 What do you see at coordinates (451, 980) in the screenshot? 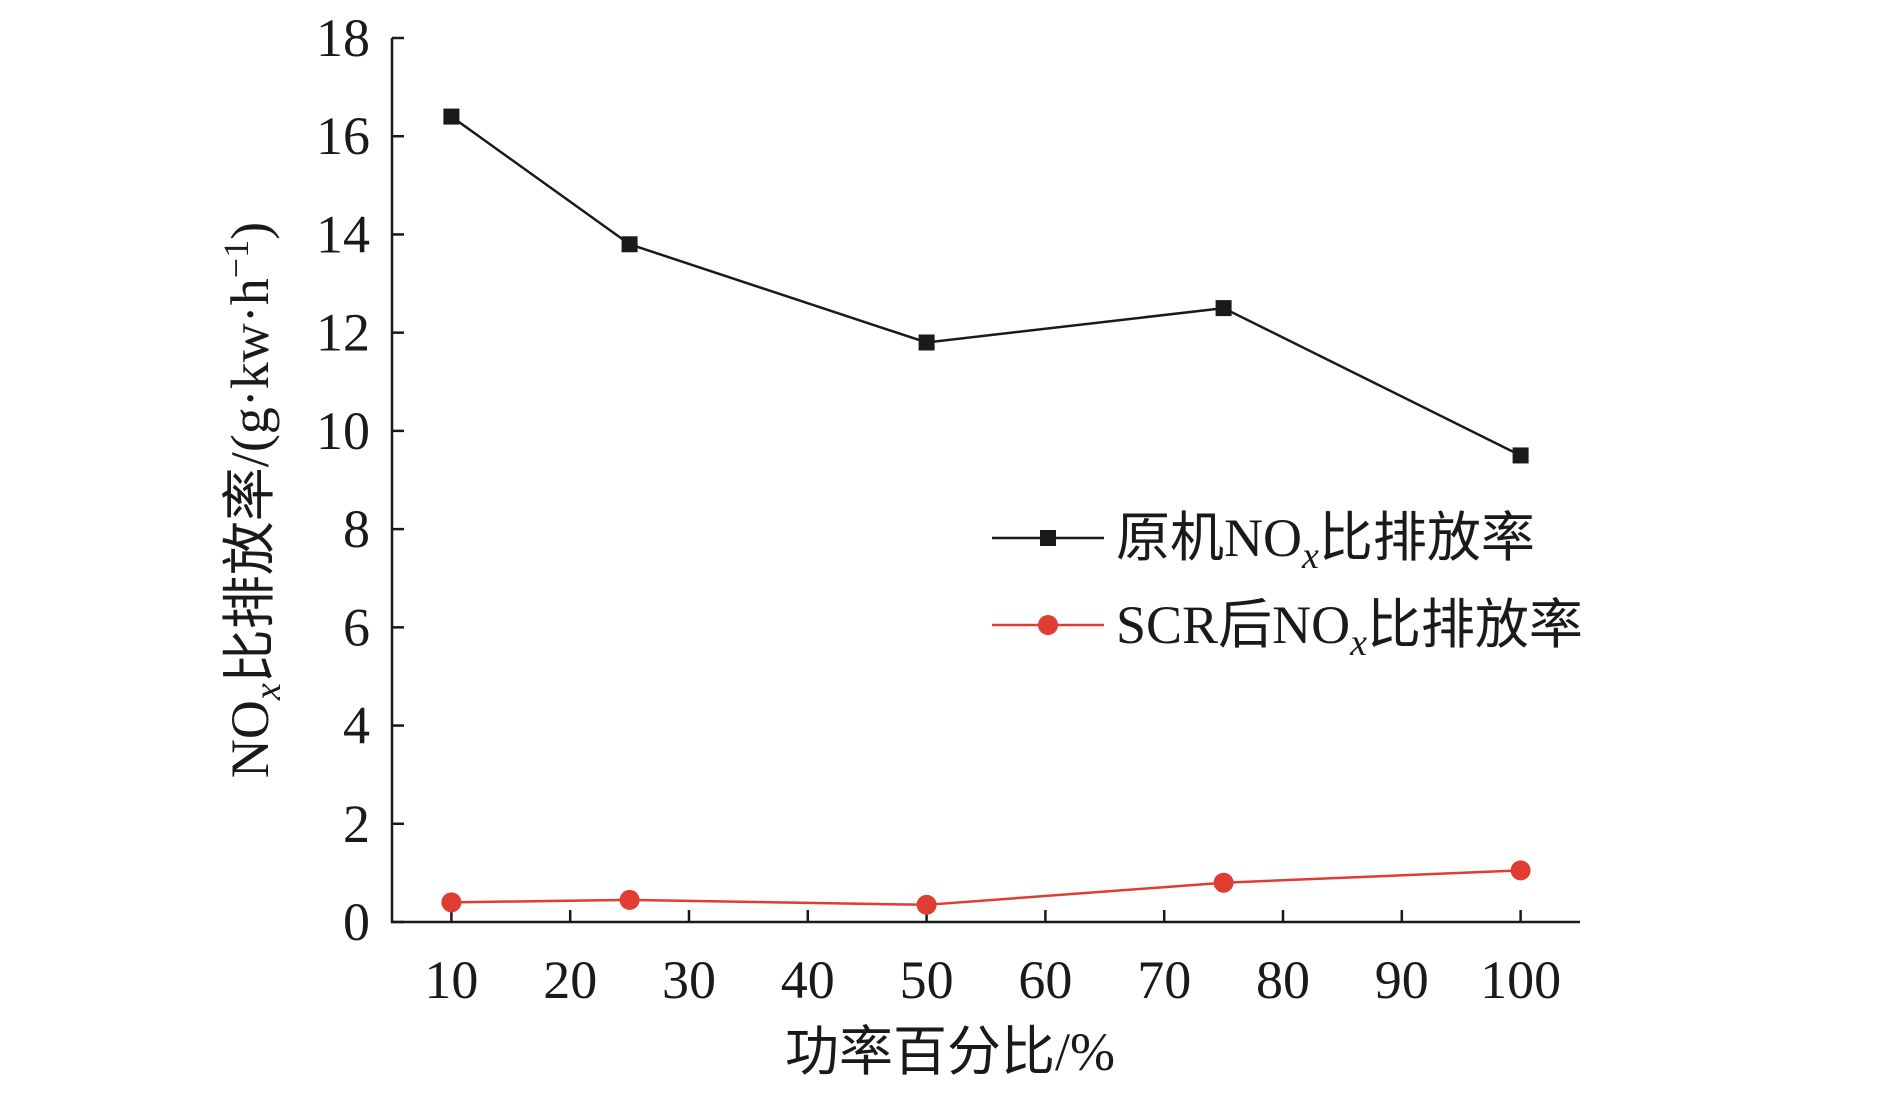
I see `x-tick-label: 10` at bounding box center [451, 980].